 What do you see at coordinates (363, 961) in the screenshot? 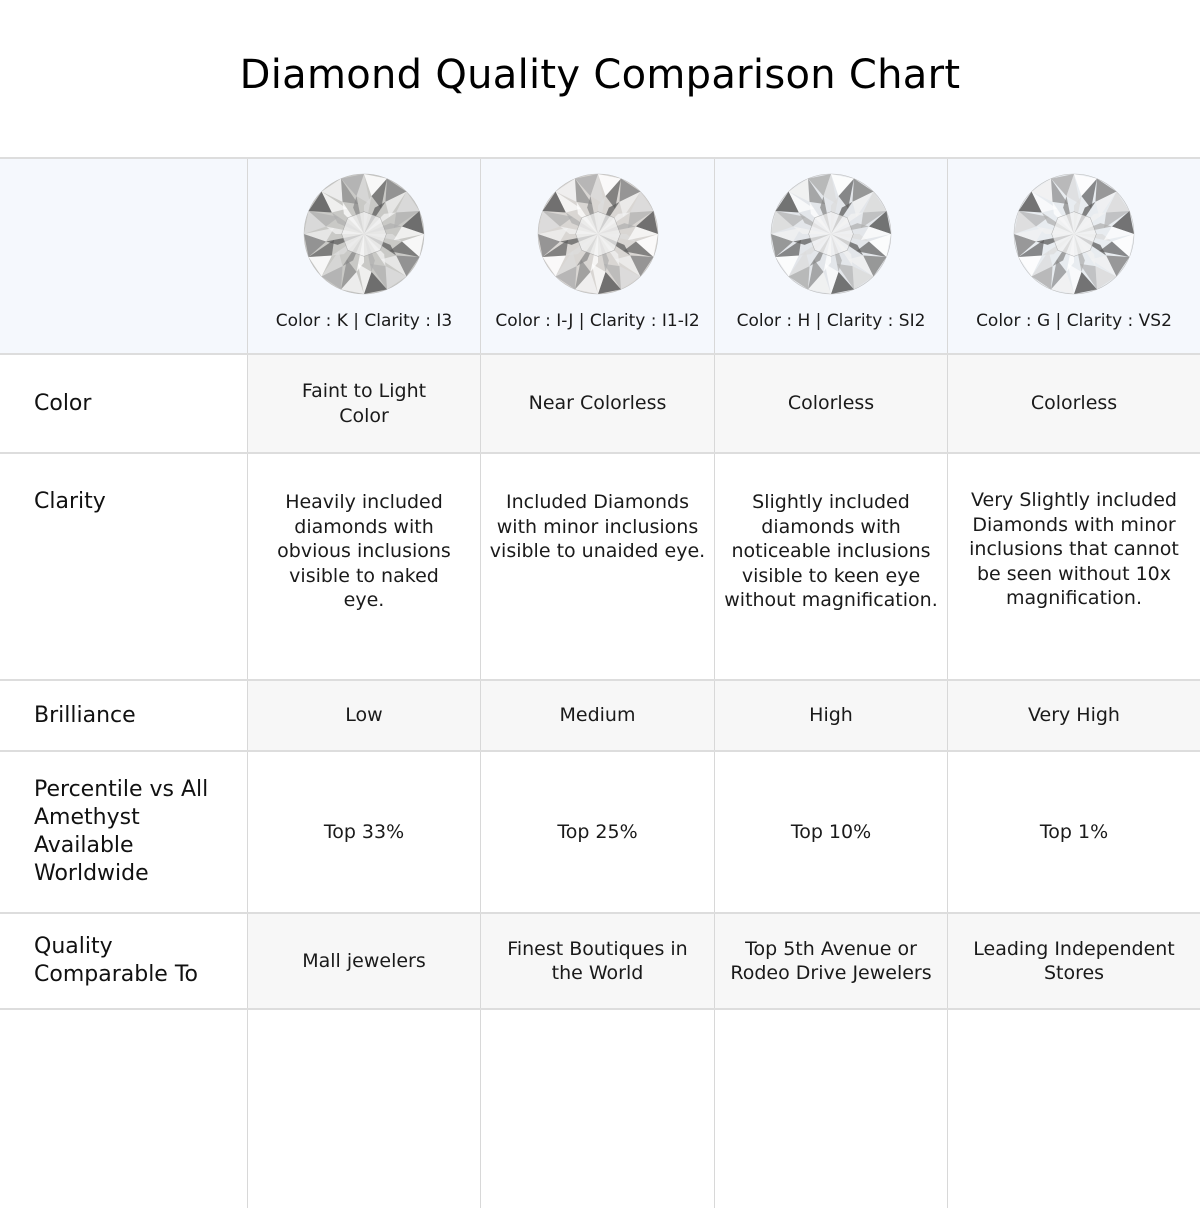
I see `table-cell: Mall jewelers` at bounding box center [363, 961].